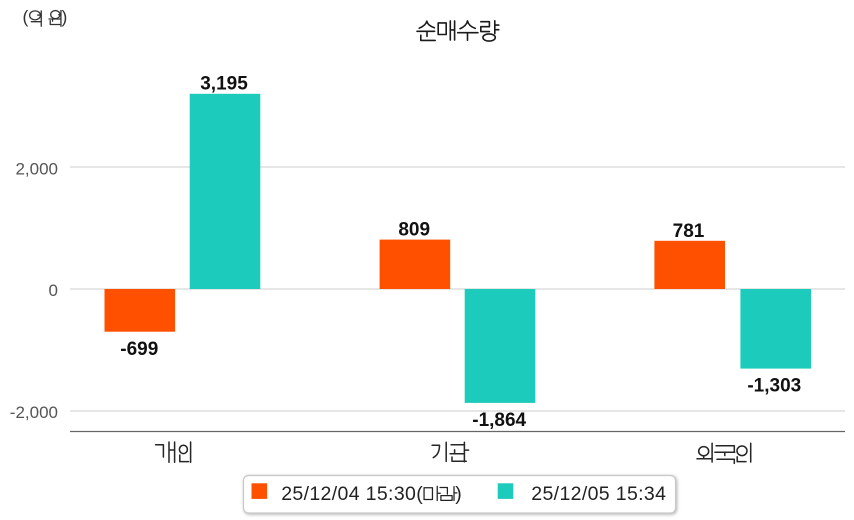 The image size is (854, 520). I want to click on svg-text: 781, so click(689, 231).